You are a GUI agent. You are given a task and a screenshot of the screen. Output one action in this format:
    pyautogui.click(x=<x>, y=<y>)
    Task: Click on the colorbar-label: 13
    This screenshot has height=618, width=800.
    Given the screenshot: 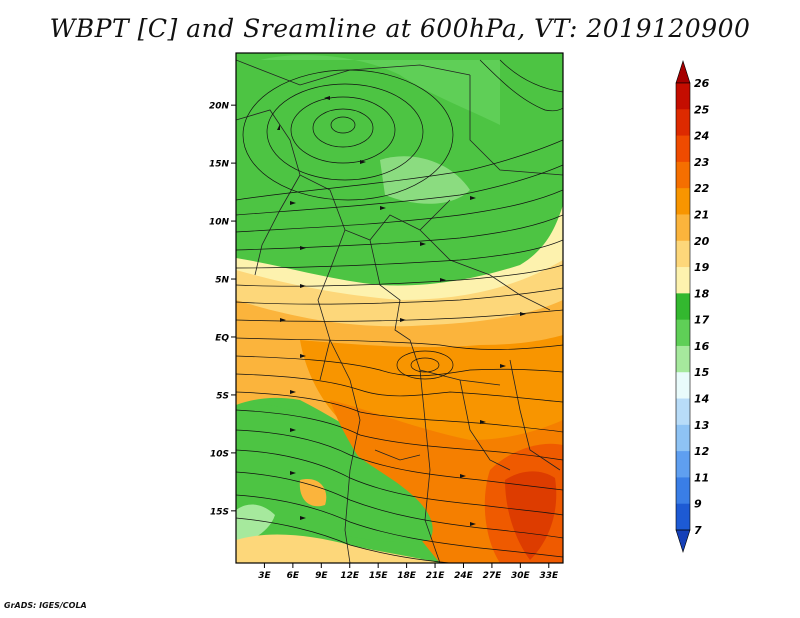 What is the action you would take?
    pyautogui.click(x=702, y=425)
    